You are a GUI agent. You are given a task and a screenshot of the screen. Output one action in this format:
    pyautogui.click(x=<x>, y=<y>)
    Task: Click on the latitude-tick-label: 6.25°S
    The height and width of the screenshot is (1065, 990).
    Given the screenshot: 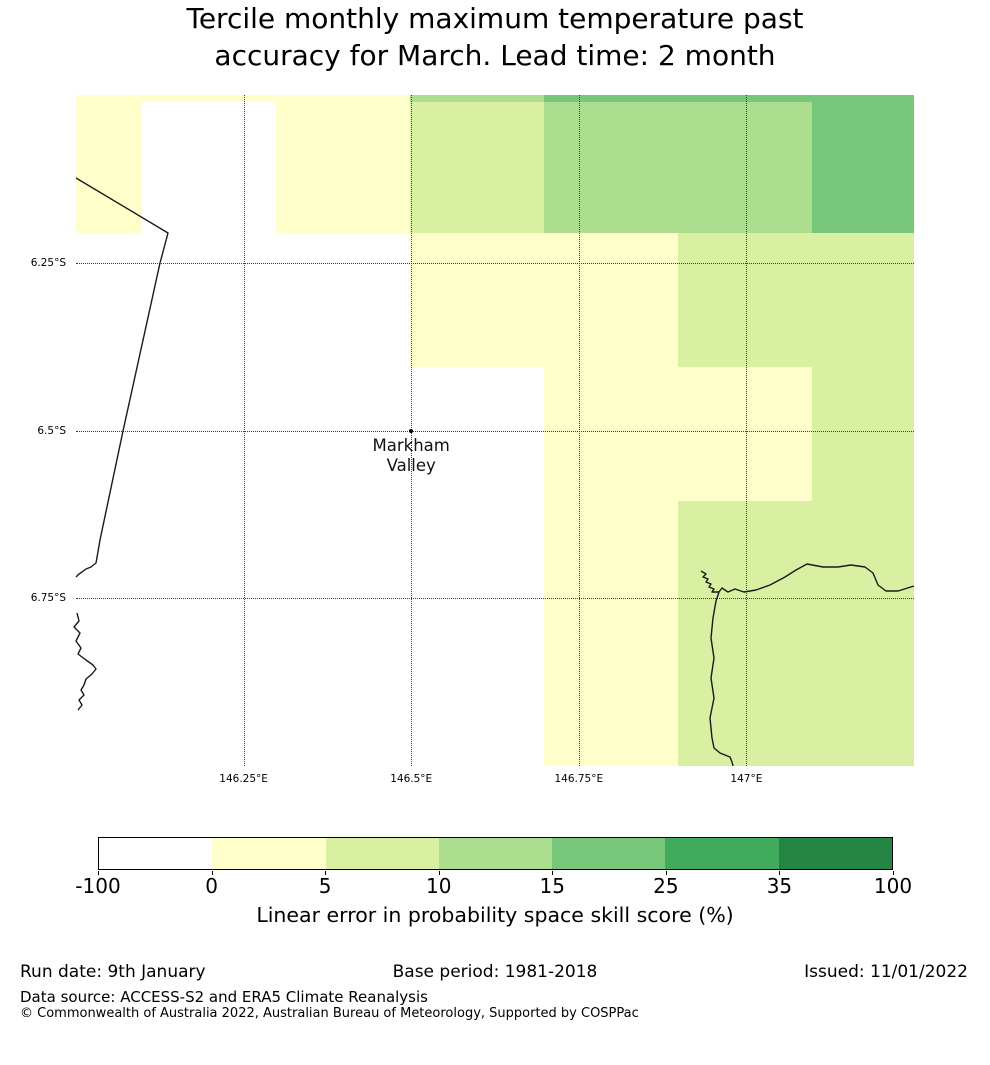 What is the action you would take?
    pyautogui.click(x=48, y=262)
    